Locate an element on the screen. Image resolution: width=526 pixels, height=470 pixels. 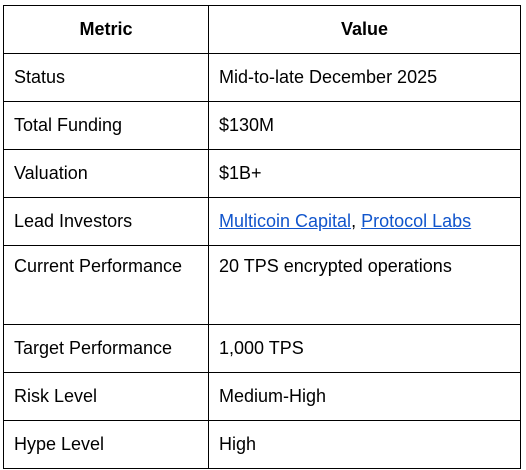
header-value: Value is located at coordinates (364, 29).